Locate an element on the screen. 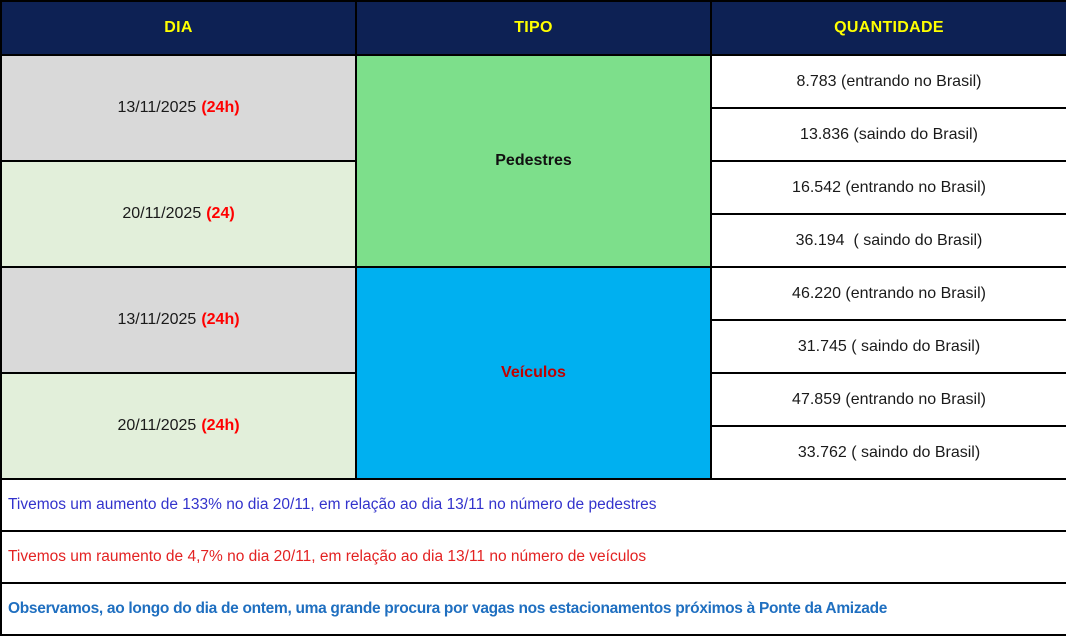 This screenshot has height=637, width=1066. quantity-cell: 16.542 (entrando no Brasil) is located at coordinates (888, 187).